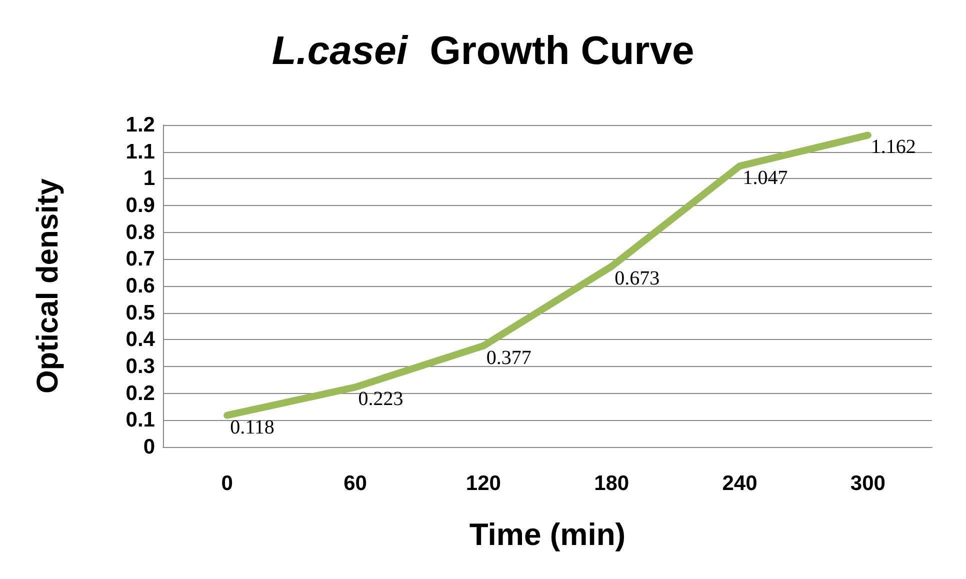 This screenshot has height=579, width=966. Describe the element at coordinates (509, 357) in the screenshot. I see `data-label: 0.377` at that location.